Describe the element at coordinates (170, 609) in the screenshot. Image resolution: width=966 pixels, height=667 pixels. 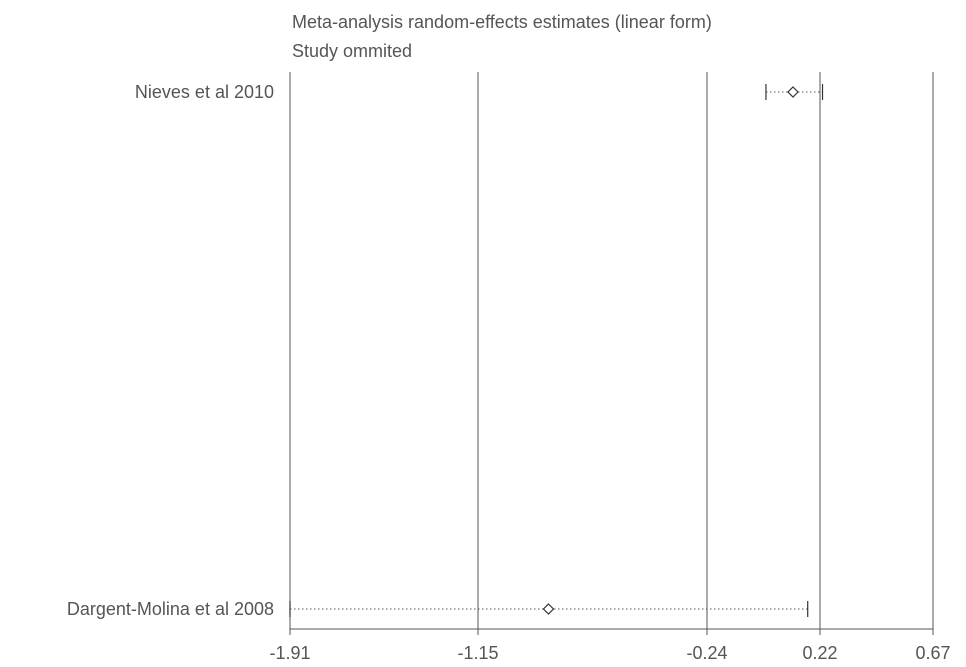
I see `study-label: Dargent-Molina et al 2008` at that location.